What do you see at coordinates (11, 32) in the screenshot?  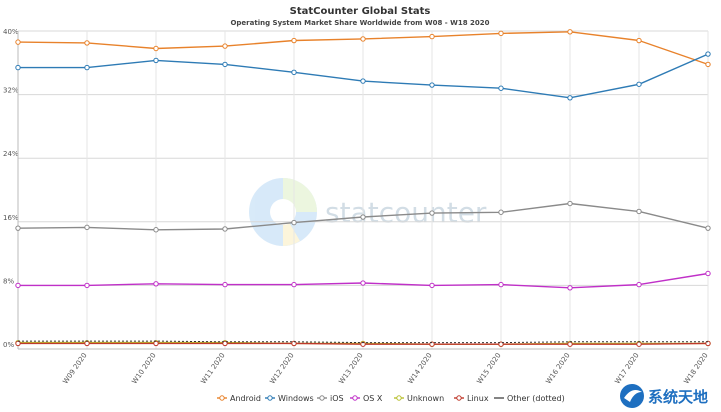 I see `y-tick-label: 40%` at bounding box center [11, 32].